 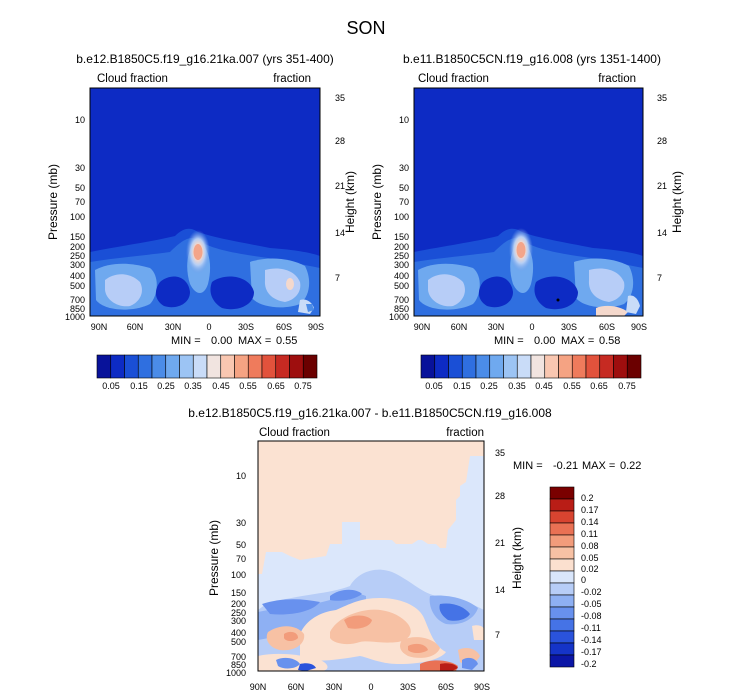 What do you see at coordinates (234, 341) in the screenshot?
I see `panel-a-stats: MIN = 0.00 MAX = 0.55` at bounding box center [234, 341].